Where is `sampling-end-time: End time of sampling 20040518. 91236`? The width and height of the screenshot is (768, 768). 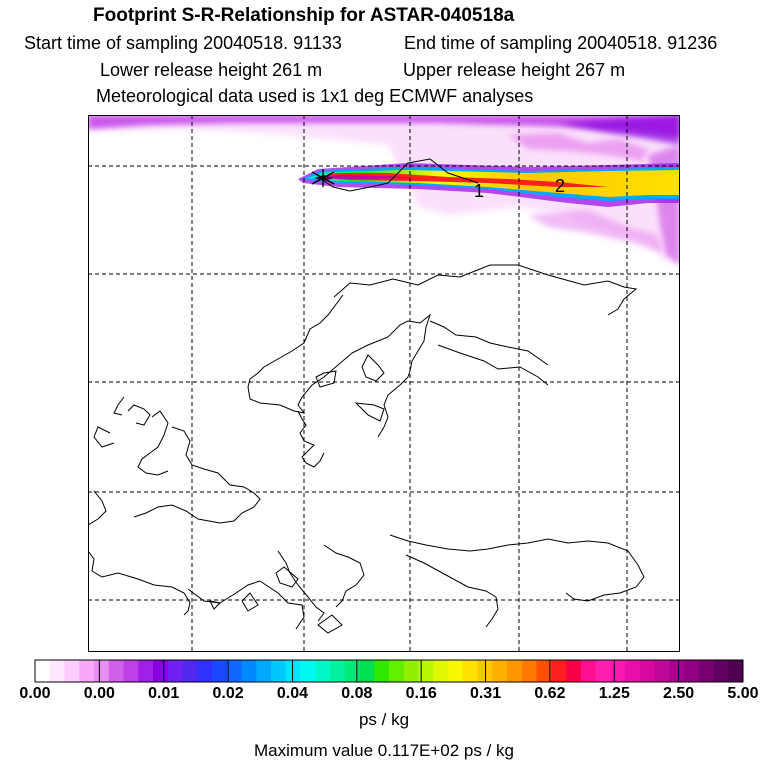 sampling-end-time: End time of sampling 20040518. 91236 is located at coordinates (561, 43).